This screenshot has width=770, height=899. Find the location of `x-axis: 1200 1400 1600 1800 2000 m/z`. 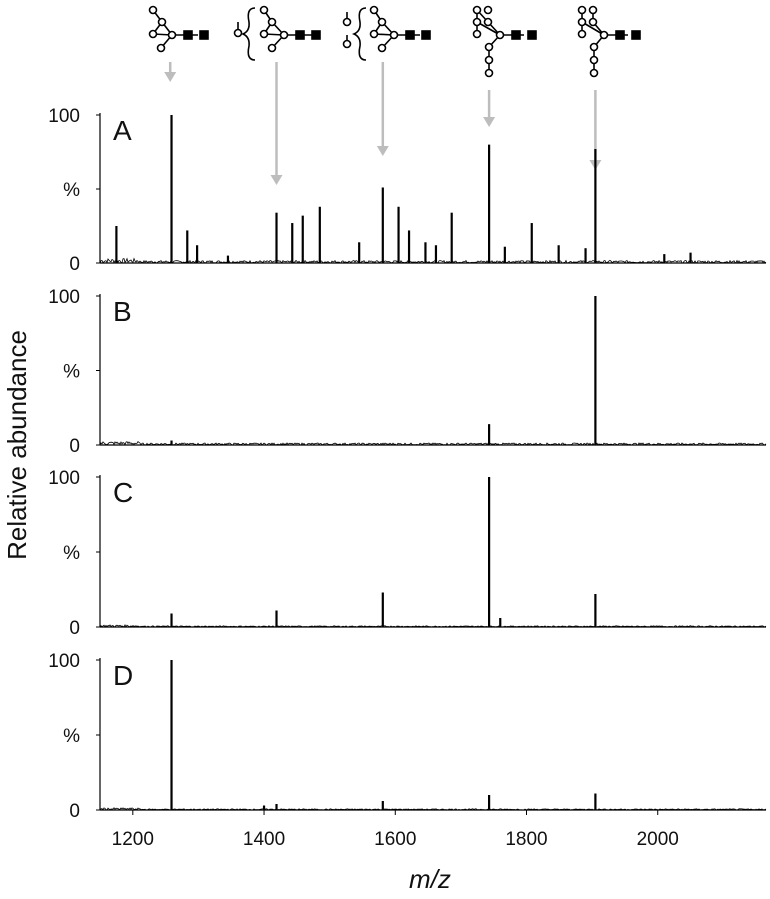

x-axis: 1200 1400 1600 1800 2000 m/z is located at coordinates (395, 852).